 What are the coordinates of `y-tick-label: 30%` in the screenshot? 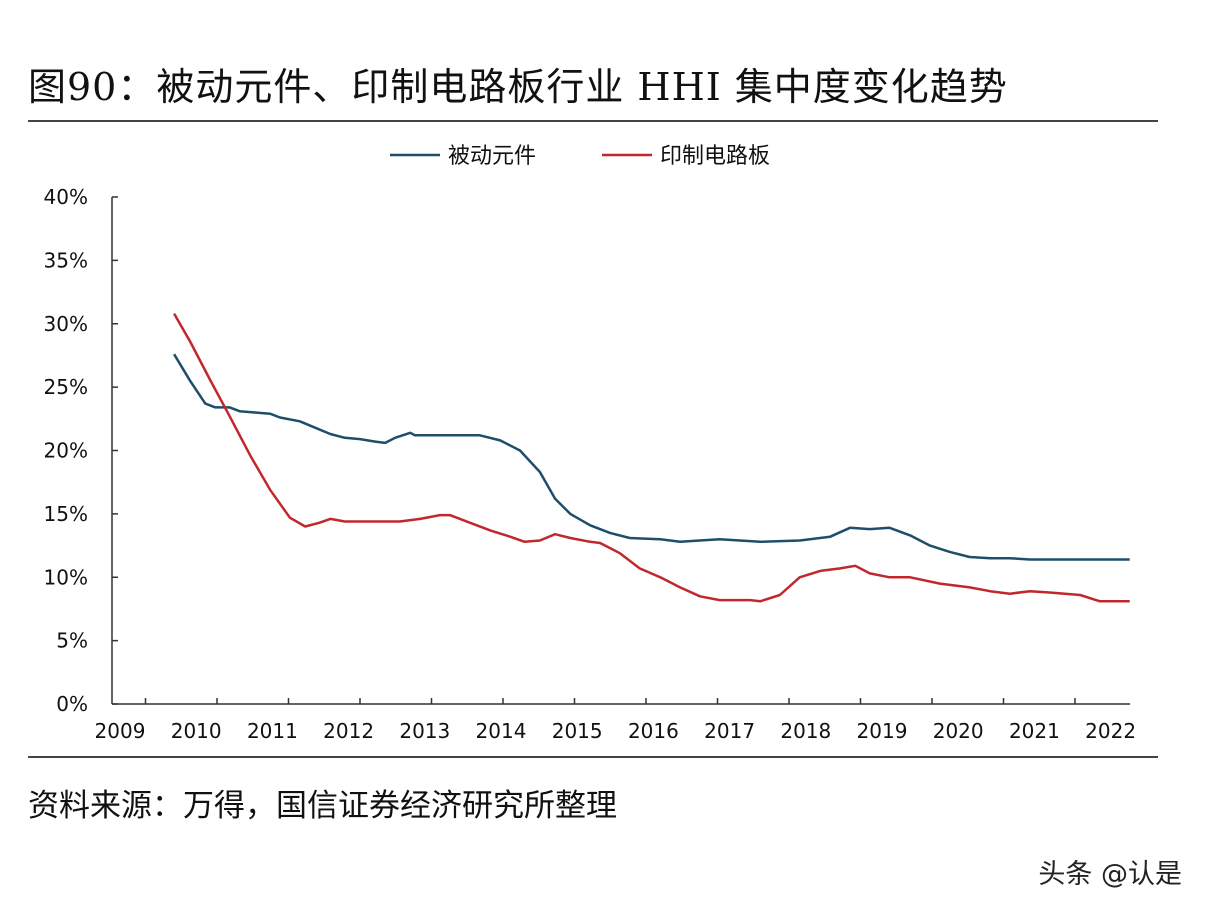 It's located at (66, 324).